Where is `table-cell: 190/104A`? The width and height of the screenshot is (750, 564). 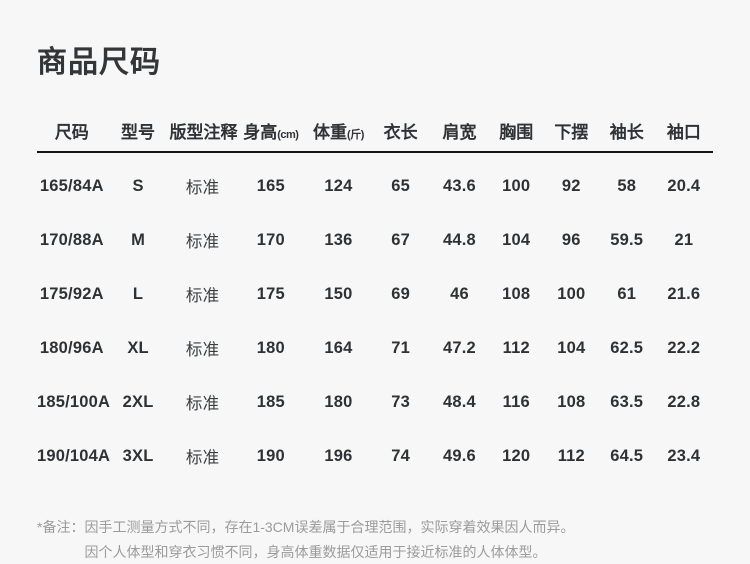 table-cell: 190/104A is located at coordinates (74, 455).